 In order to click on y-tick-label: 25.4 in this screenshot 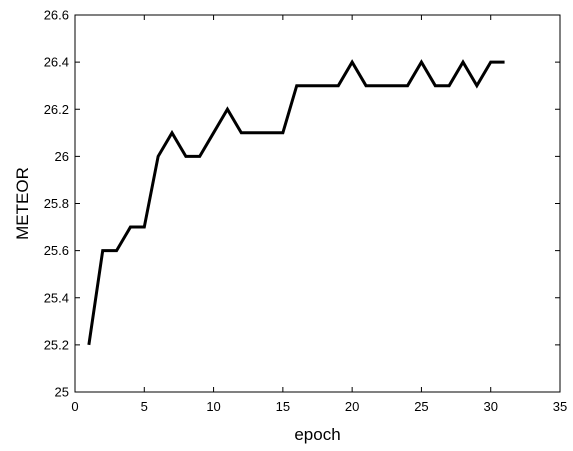, I will do `click(56, 297)`.